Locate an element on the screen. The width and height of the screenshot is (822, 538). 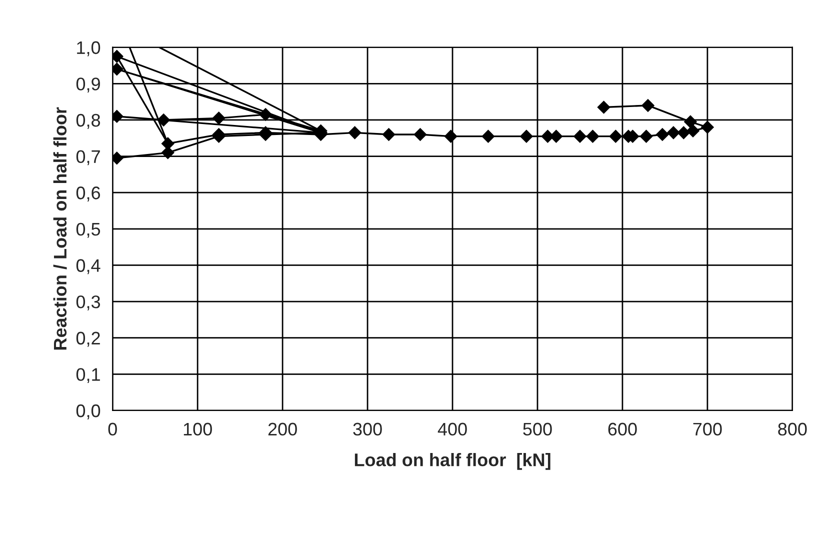
x-tick-label: 300 is located at coordinates (367, 429).